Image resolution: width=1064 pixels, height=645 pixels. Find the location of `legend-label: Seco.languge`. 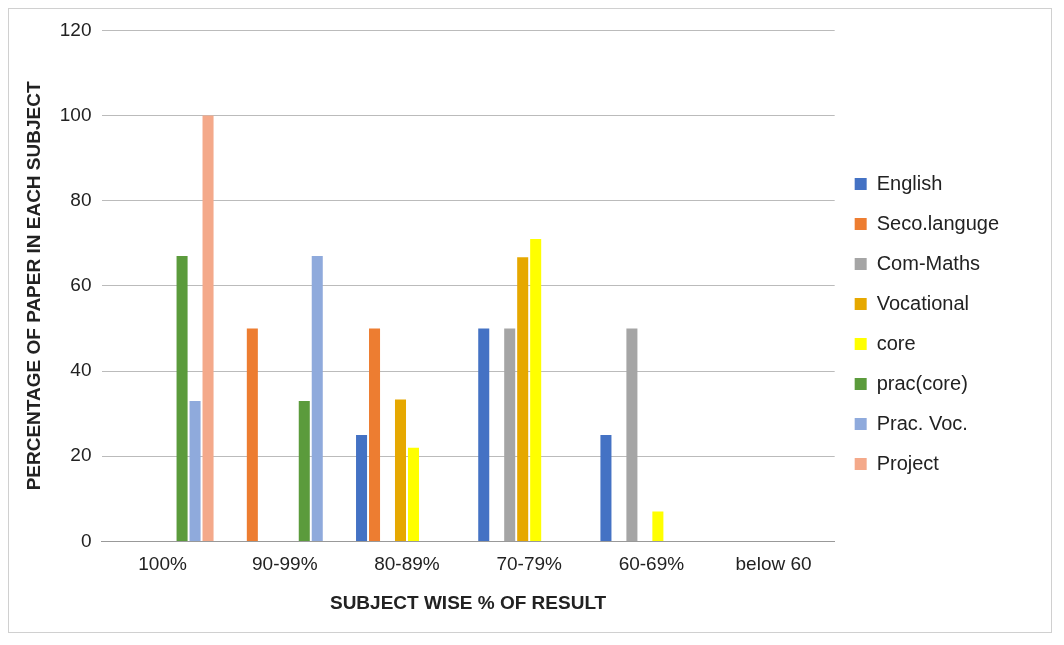

legend-label: Seco.languge is located at coordinates (937, 222).